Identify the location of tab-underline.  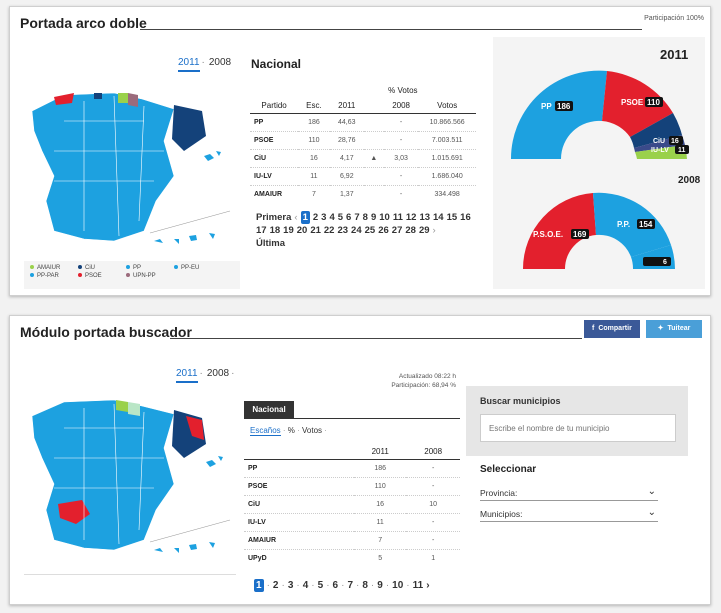
(352, 418).